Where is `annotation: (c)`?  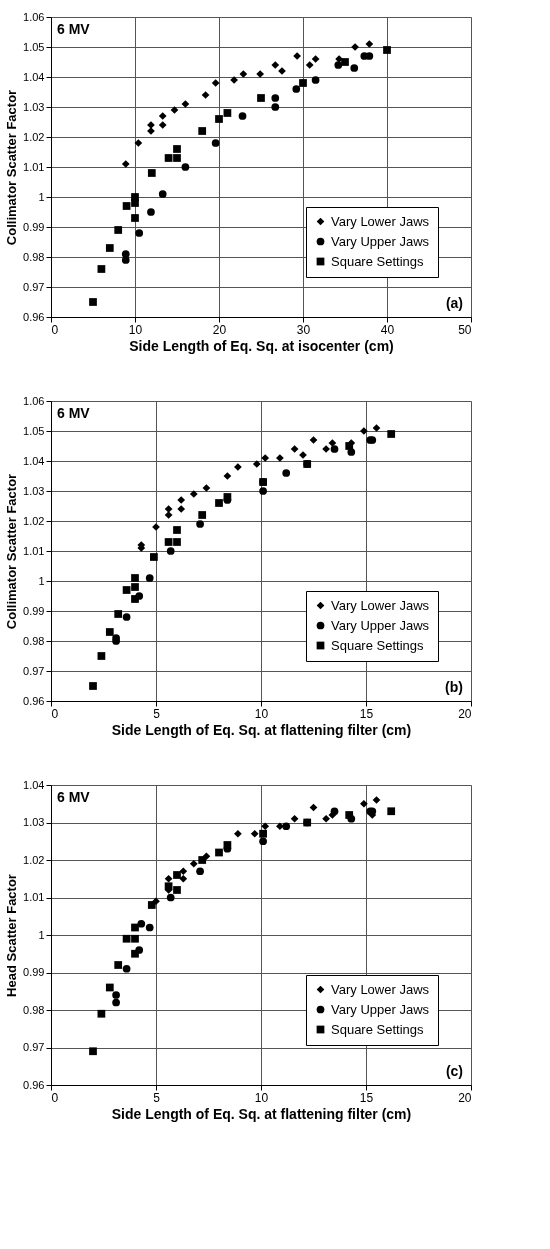
annotation: (c) is located at coordinates (454, 1071).